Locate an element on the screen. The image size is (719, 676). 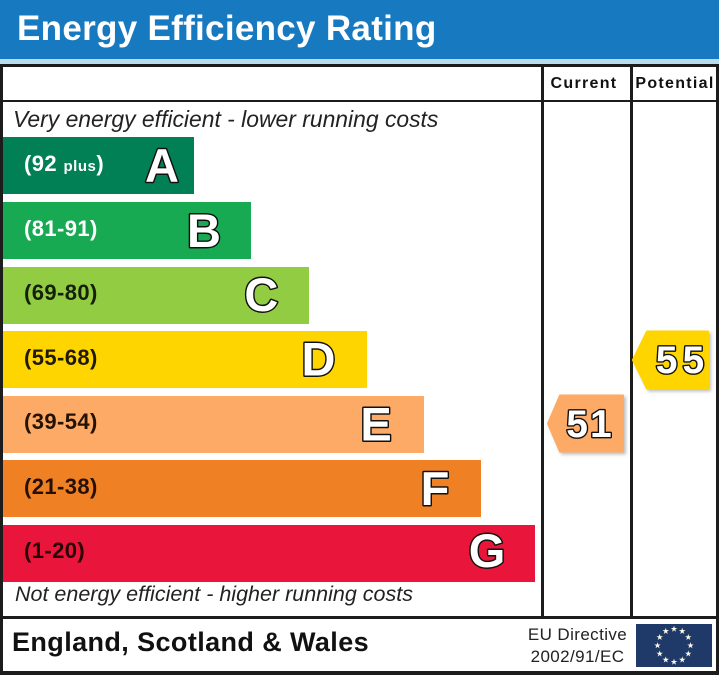
svg-text: 55 is located at coordinates (682, 360).